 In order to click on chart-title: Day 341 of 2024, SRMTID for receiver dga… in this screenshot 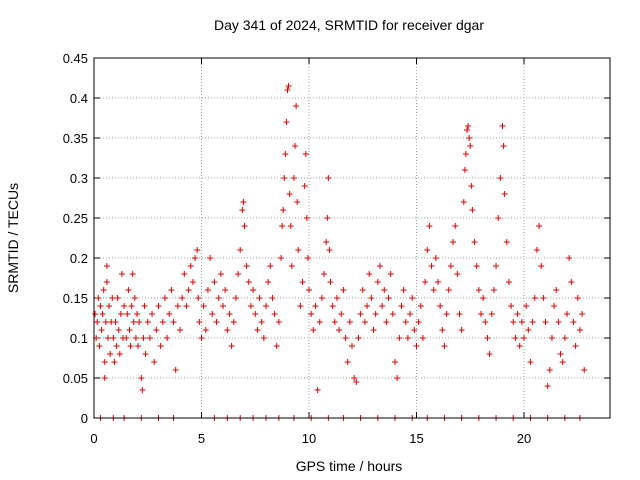, I will do `click(349, 25)`.